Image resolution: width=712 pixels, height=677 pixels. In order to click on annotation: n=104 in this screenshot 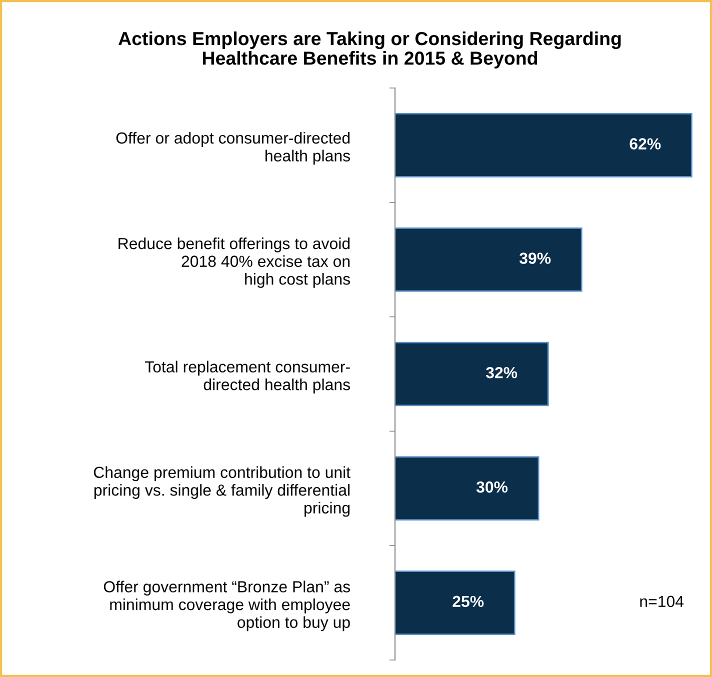, I will do `click(662, 602)`.